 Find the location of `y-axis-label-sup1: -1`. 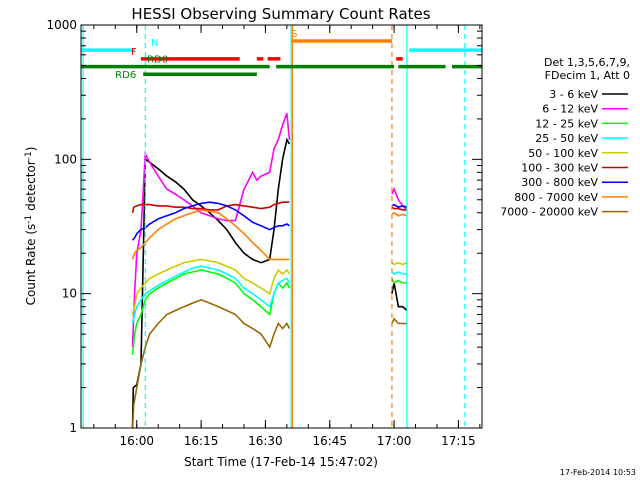

y-axis-label-sup1: -1 is located at coordinates (29, 219).